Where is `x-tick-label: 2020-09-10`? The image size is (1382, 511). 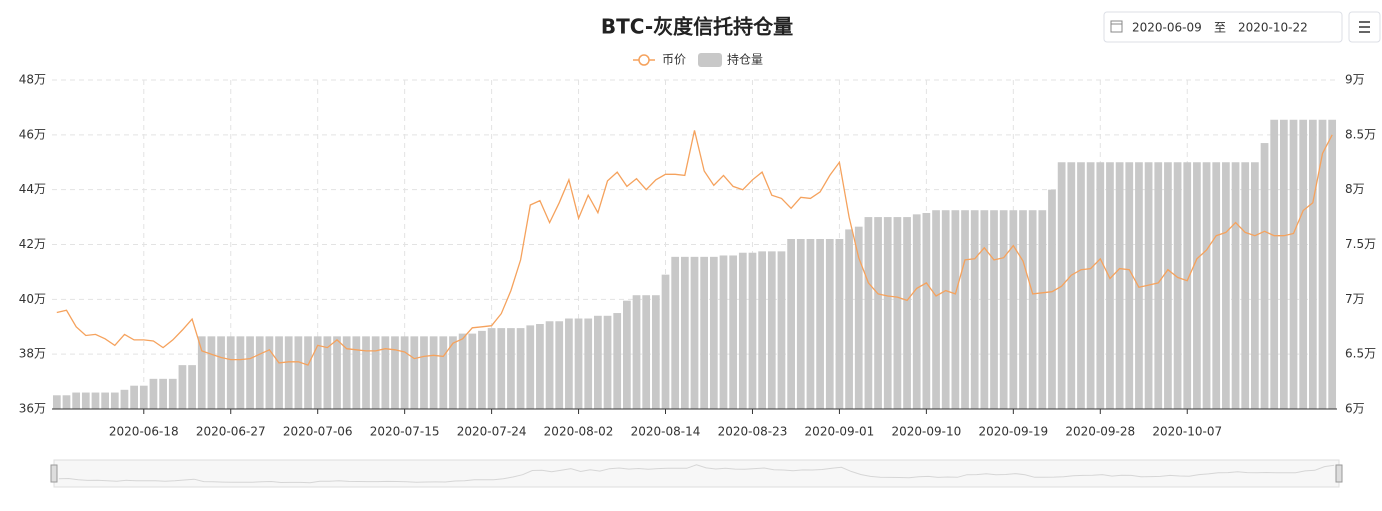
x-tick-label: 2020-09-10 is located at coordinates (927, 432).